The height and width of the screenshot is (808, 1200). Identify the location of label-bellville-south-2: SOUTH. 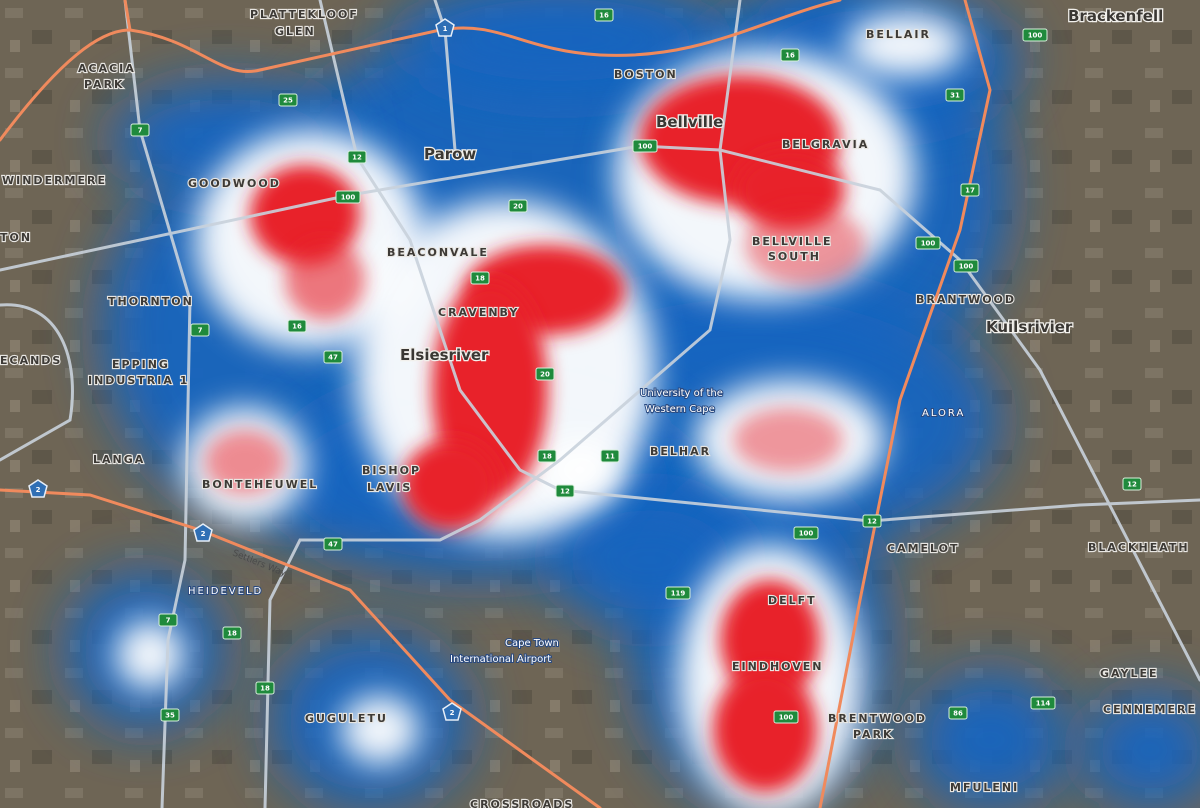
(794, 256).